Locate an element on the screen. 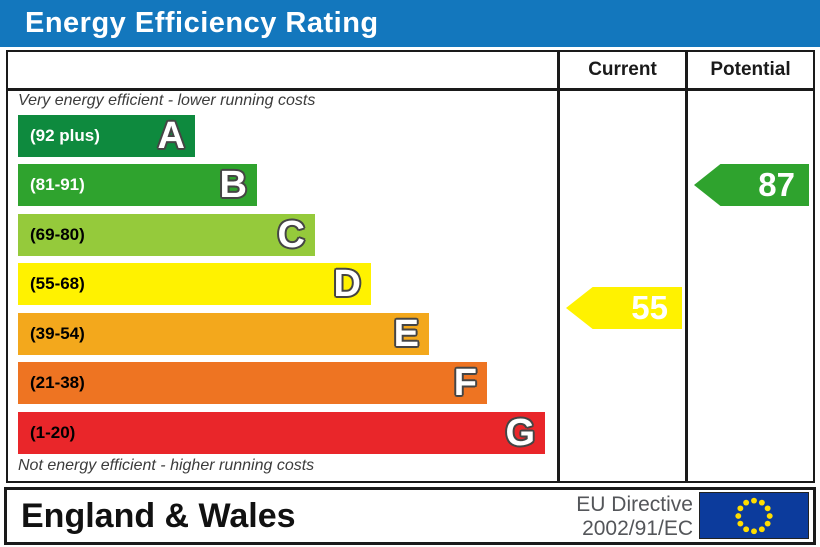 This screenshot has width=820, height=547. region-label: England & Wales is located at coordinates (158, 516).